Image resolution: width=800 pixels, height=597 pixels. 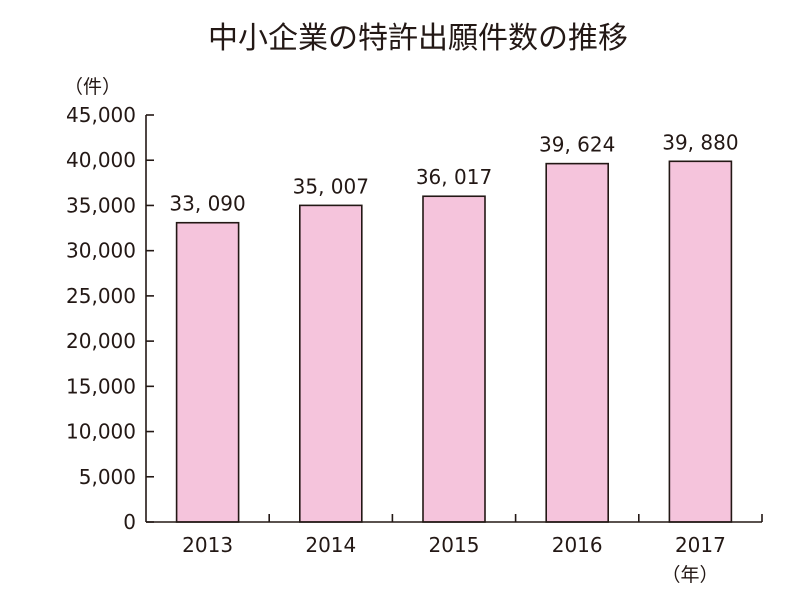 I want to click on bar-2016, so click(x=577, y=342).